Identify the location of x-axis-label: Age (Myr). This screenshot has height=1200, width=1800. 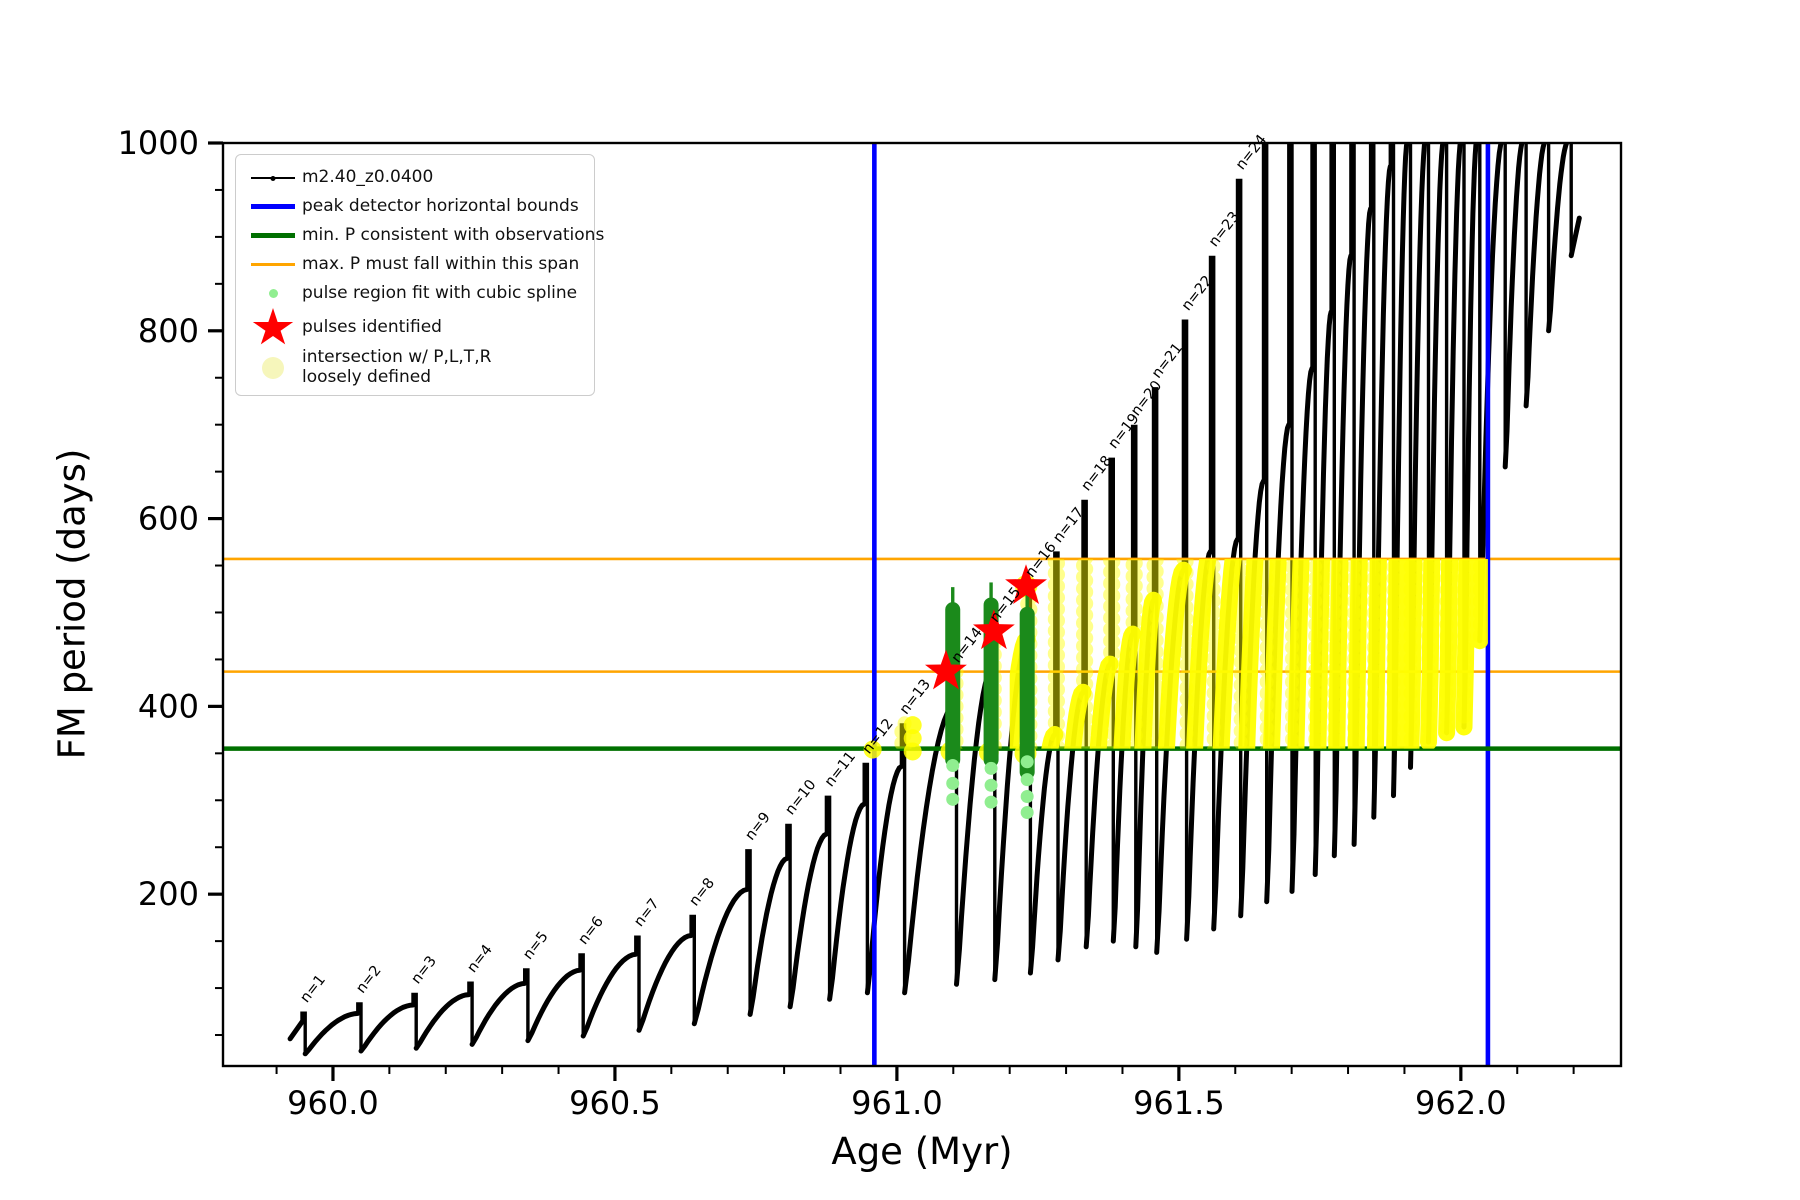
(922, 1151).